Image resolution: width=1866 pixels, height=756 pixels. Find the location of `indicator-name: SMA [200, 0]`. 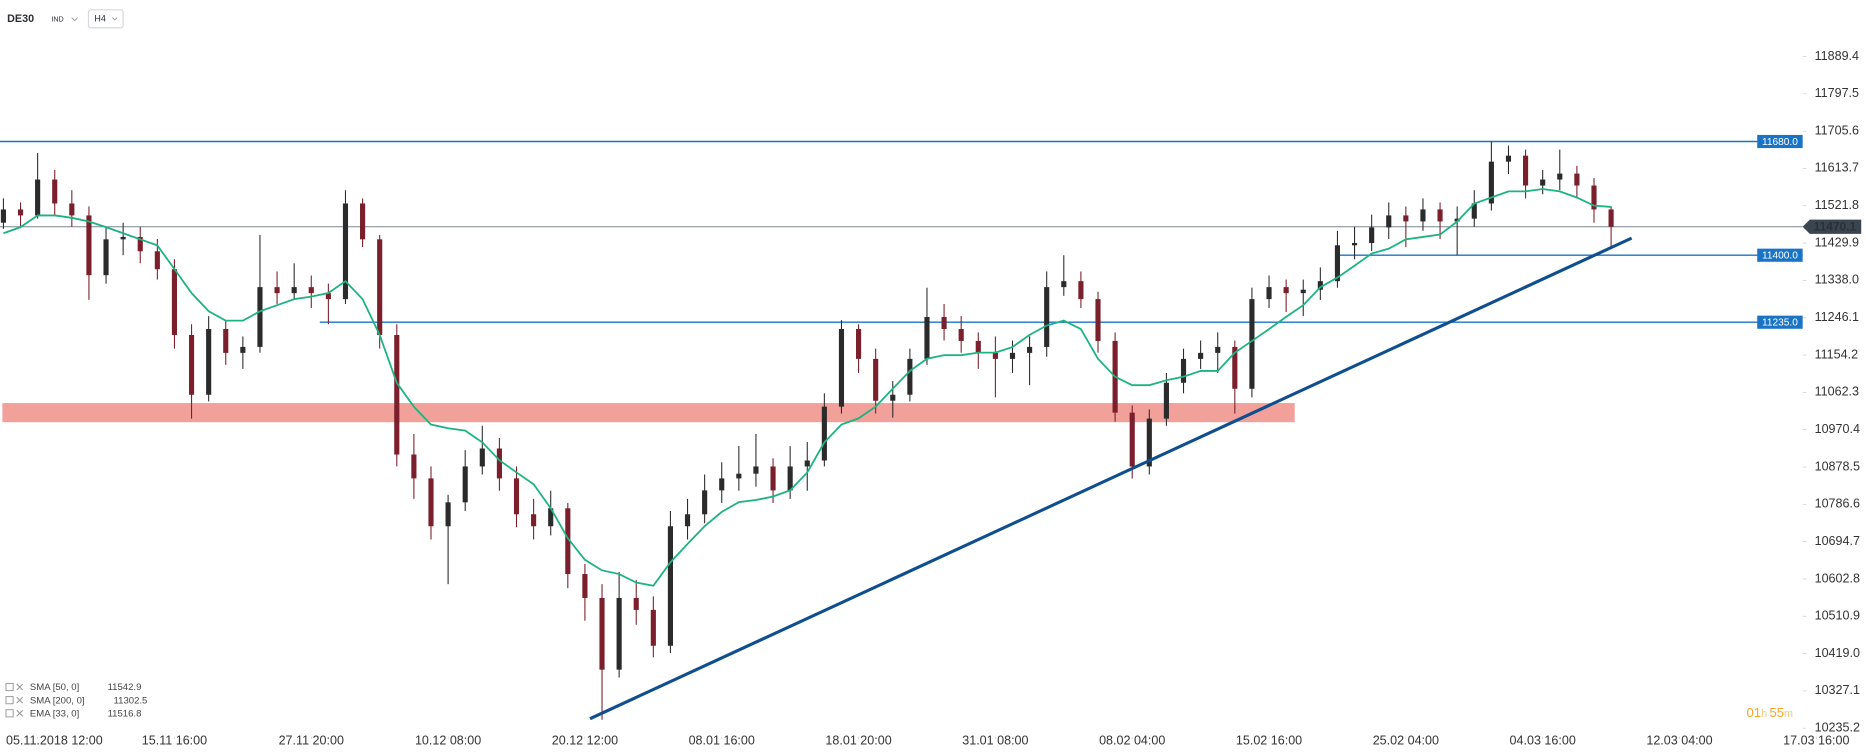

indicator-name: SMA [200, 0] is located at coordinates (57, 700).